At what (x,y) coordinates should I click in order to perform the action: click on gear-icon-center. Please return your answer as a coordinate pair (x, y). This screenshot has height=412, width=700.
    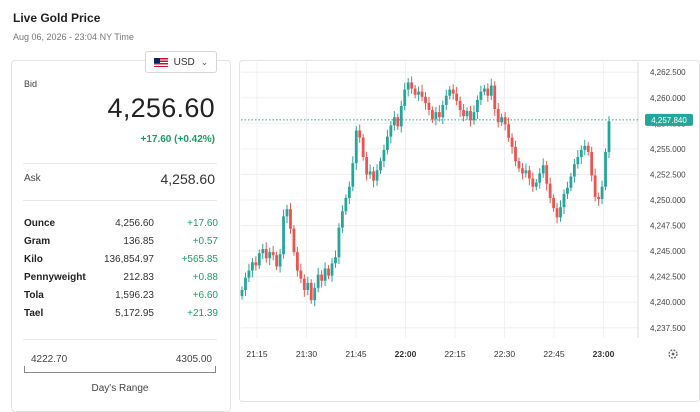
    Looking at the image, I should click on (673, 354).